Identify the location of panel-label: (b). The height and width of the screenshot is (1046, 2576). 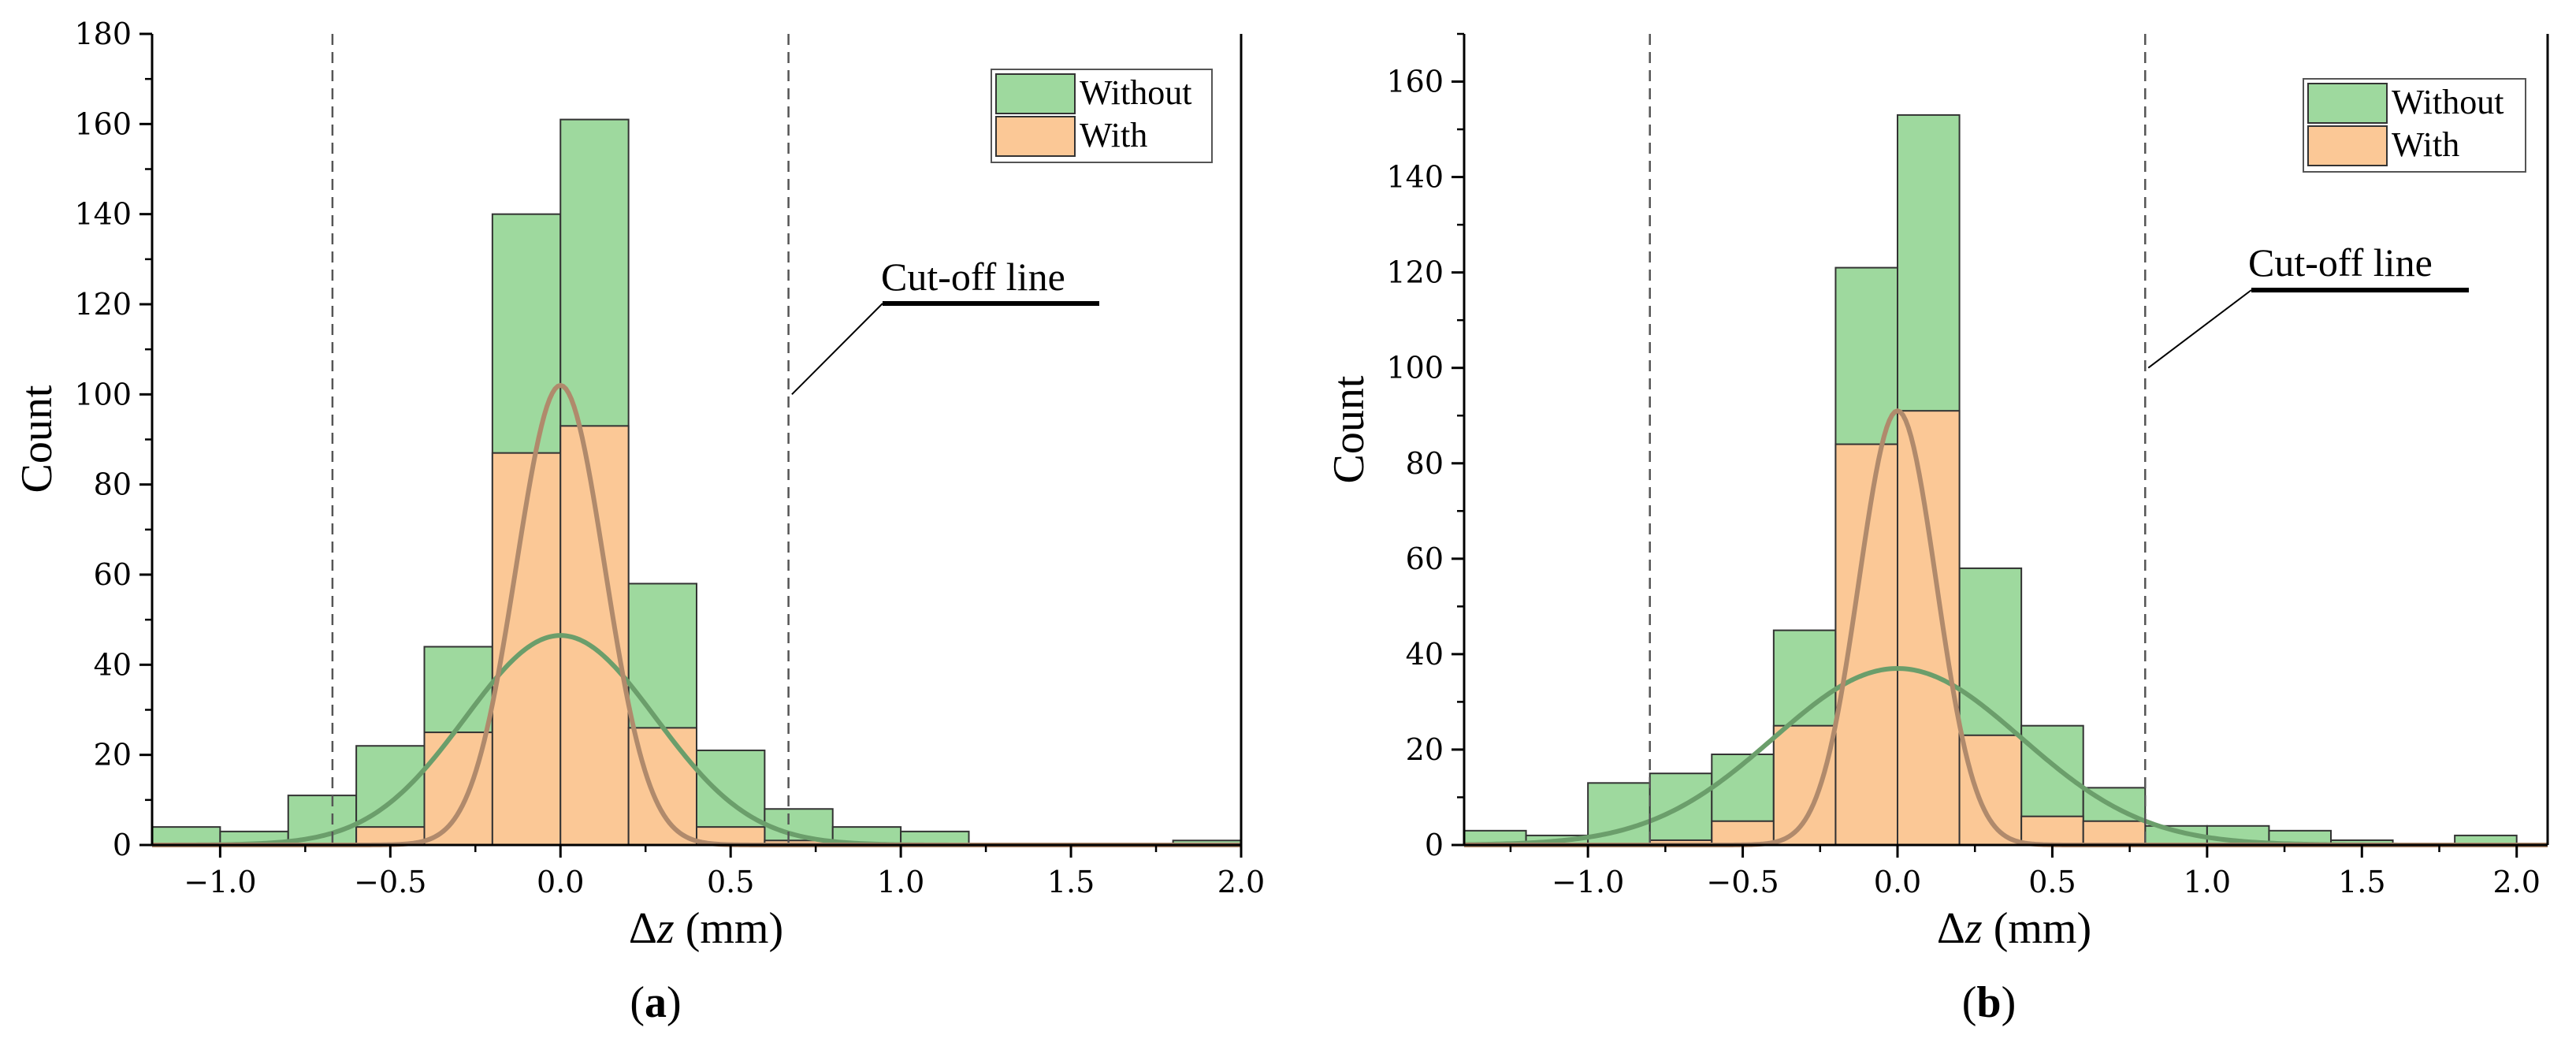
(1989, 1002).